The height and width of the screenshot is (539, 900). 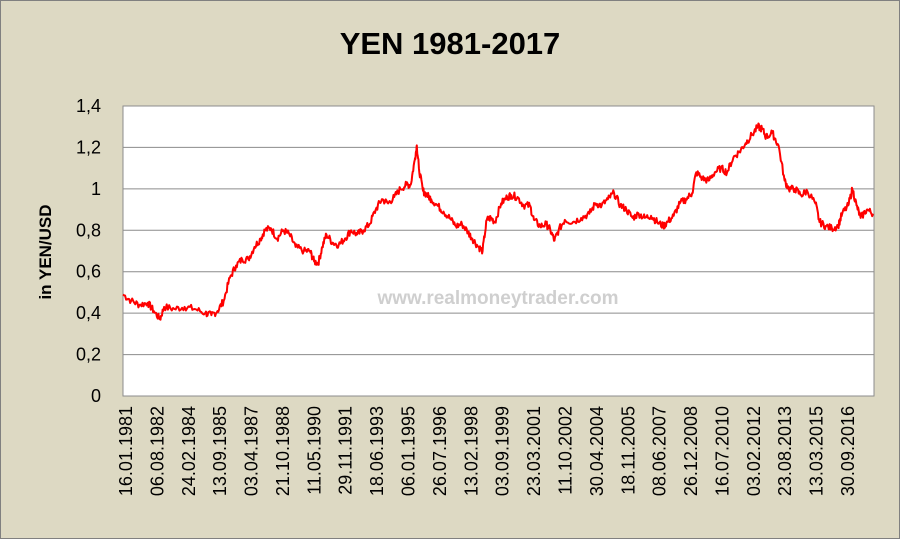 I want to click on y-tick-label: 1,2, so click(x=88, y=147).